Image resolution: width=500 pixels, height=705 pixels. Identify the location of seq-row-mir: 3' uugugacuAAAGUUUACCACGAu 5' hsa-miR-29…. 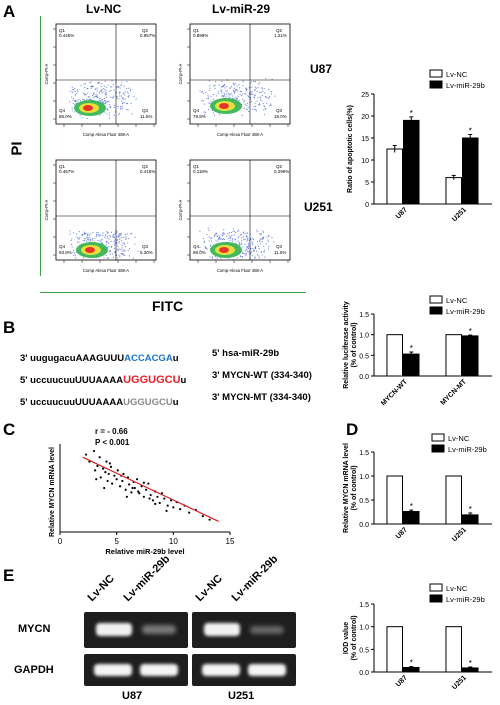
(172, 359).